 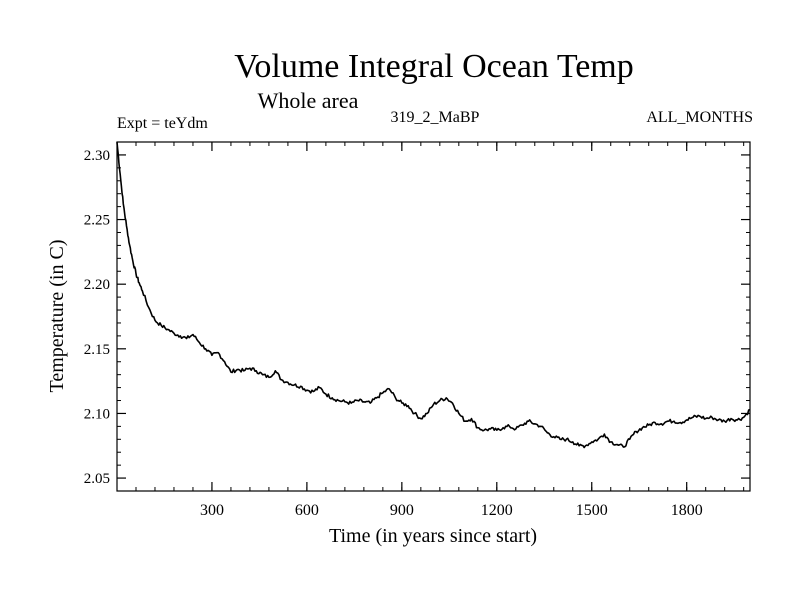 What do you see at coordinates (97, 285) in the screenshot?
I see `y-tick-label: 2.20` at bounding box center [97, 285].